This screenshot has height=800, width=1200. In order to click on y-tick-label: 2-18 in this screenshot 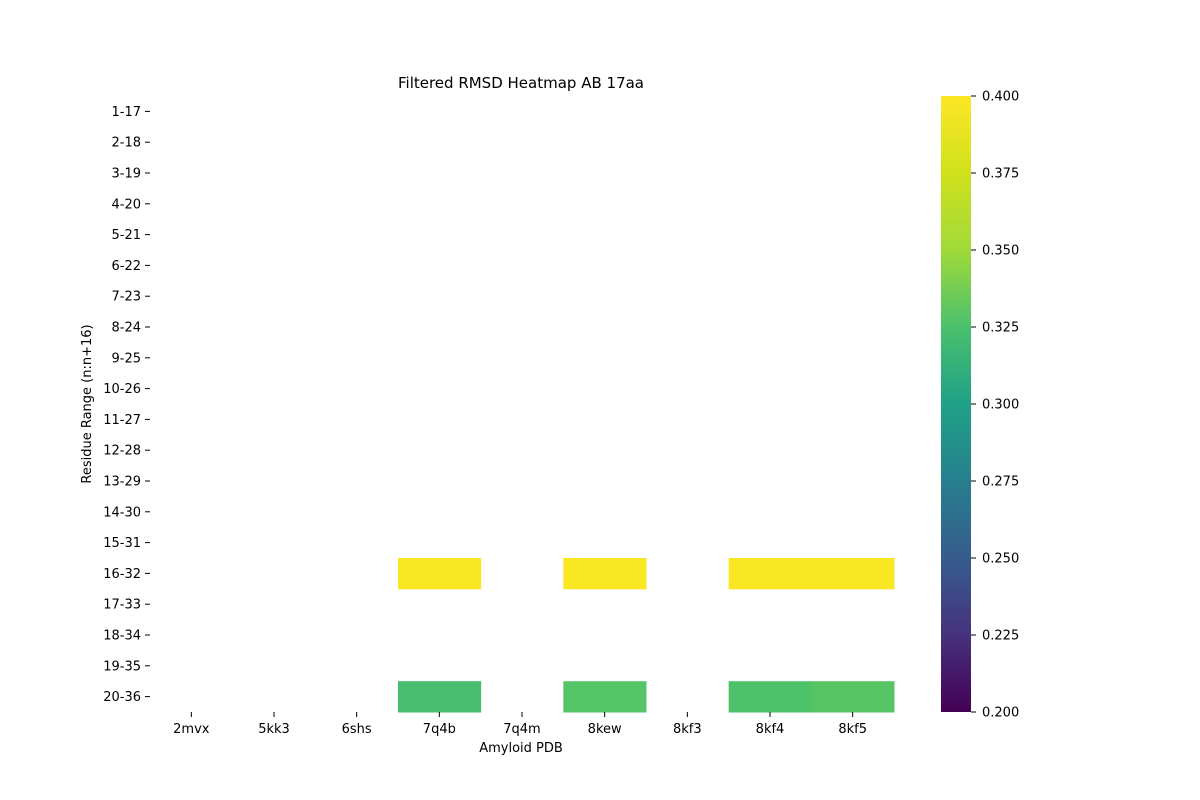, I will do `click(126, 143)`.